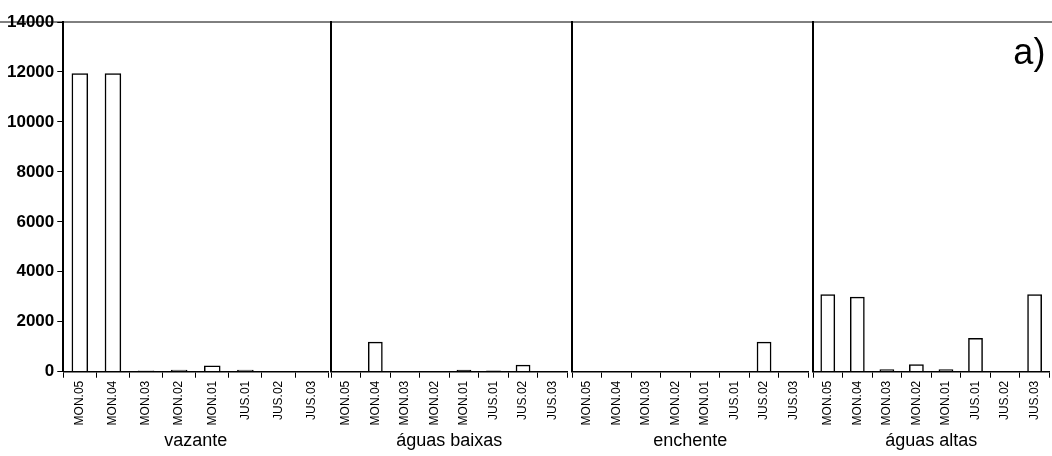 This screenshot has width=1052, height=456. Describe the element at coordinates (30, 21) in the screenshot. I see `y-tick-label: 14000` at that location.